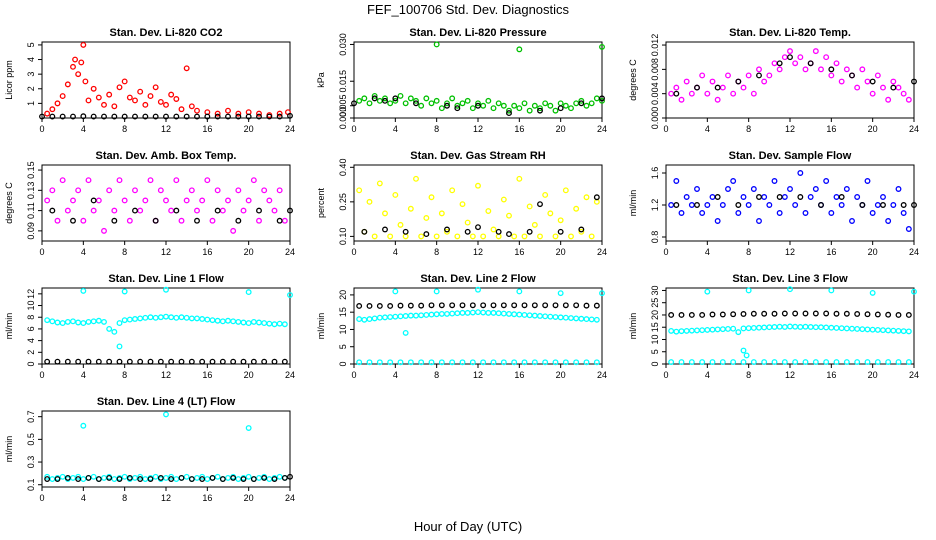 Image resolution: width=936 pixels, height=540 pixels. Describe the element at coordinates (478, 129) in the screenshot. I see `x-tick-label: 12` at that location.